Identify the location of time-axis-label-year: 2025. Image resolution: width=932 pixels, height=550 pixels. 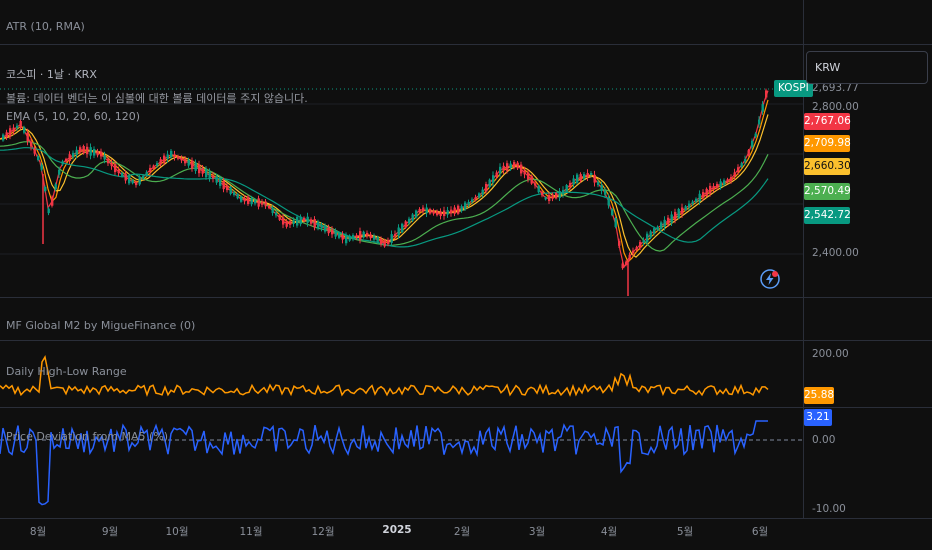
(397, 530).